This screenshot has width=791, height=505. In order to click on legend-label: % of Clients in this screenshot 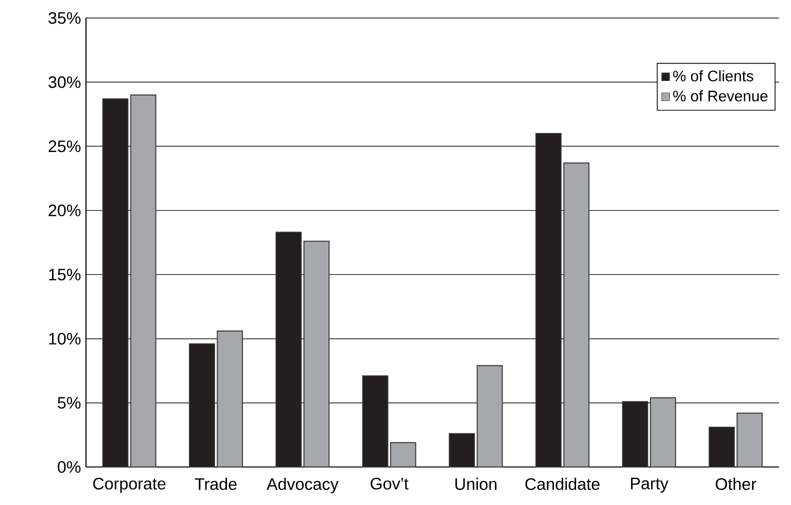, I will do `click(713, 76)`.